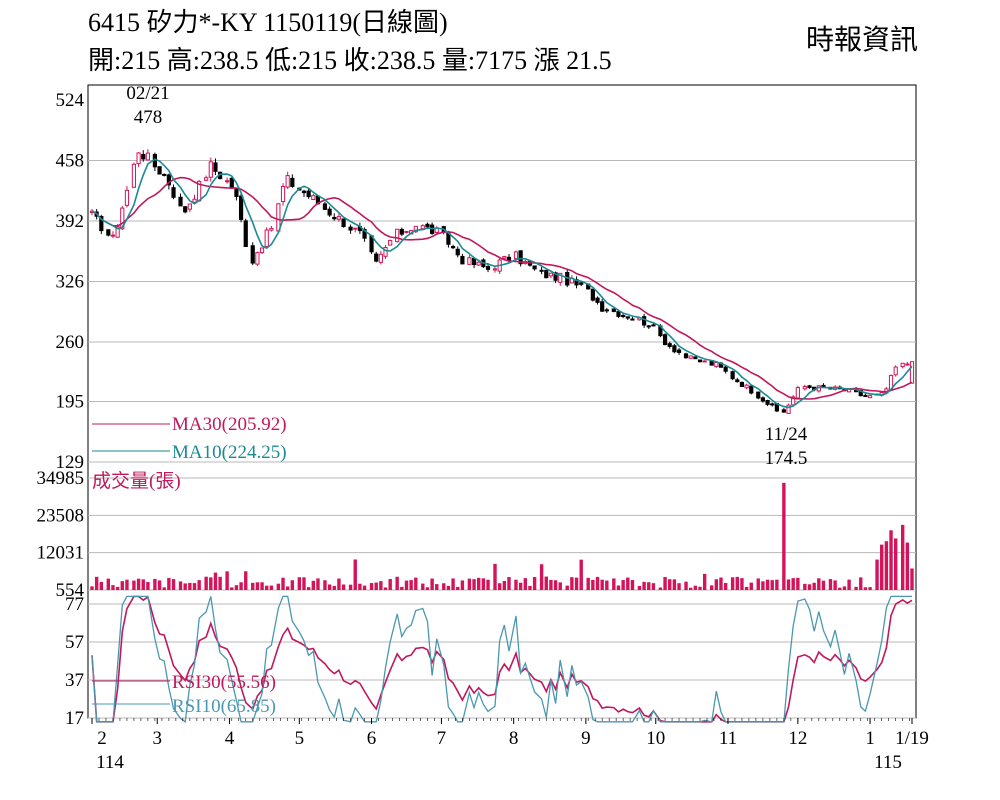 The image size is (1000, 800). Describe the element at coordinates (229, 424) in the screenshot. I see `ma30-legend-label: MA30(205.92)` at that location.